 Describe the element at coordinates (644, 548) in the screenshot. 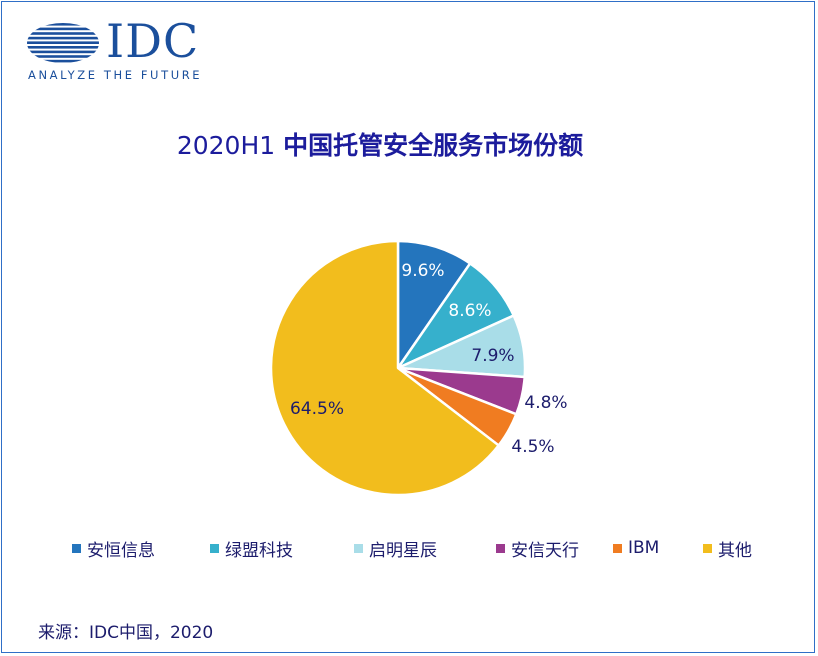

I see `legend-label: IBM` at that location.